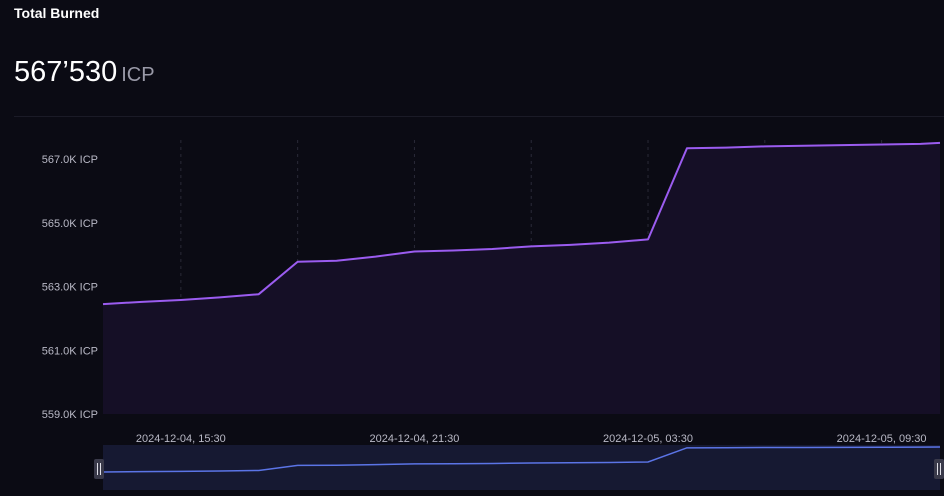 The height and width of the screenshot is (496, 944). I want to click on y-tick-label: 565.0K ICP, so click(70, 224).